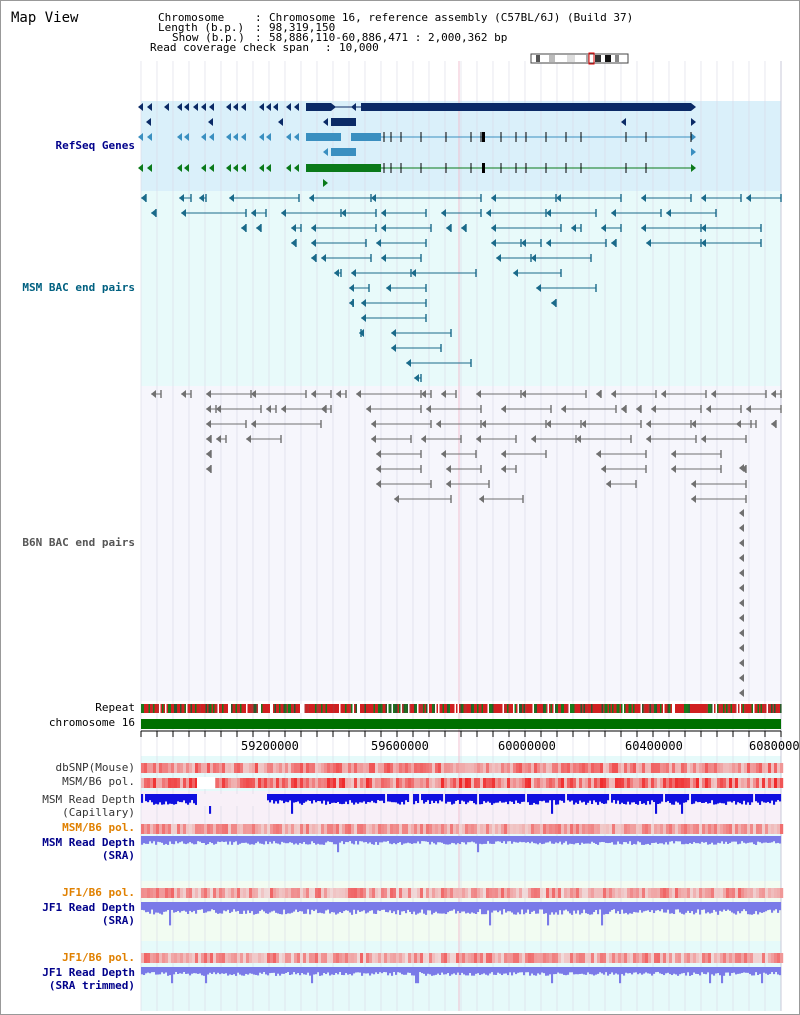  I want to click on track-label-b6n-bac: B6N BAC end pairs, so click(78, 542).